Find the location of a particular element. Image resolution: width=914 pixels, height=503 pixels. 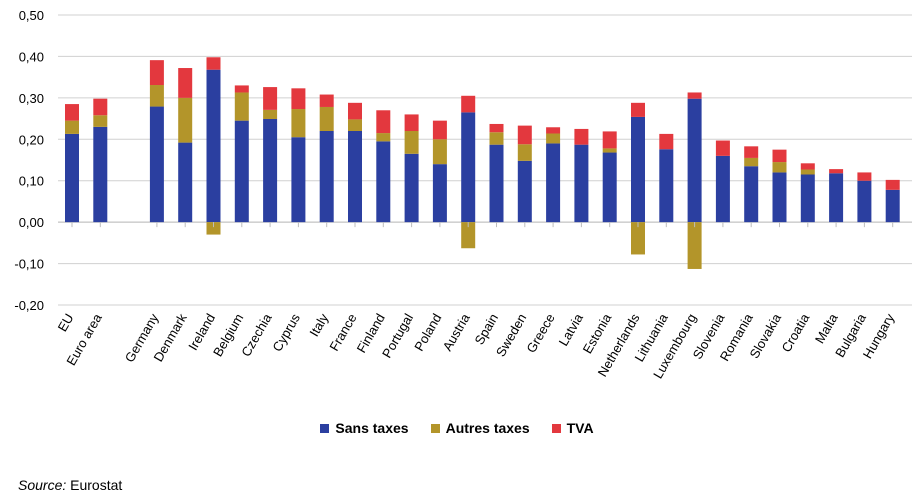

bar-tva-slovenia is located at coordinates (722, 148).